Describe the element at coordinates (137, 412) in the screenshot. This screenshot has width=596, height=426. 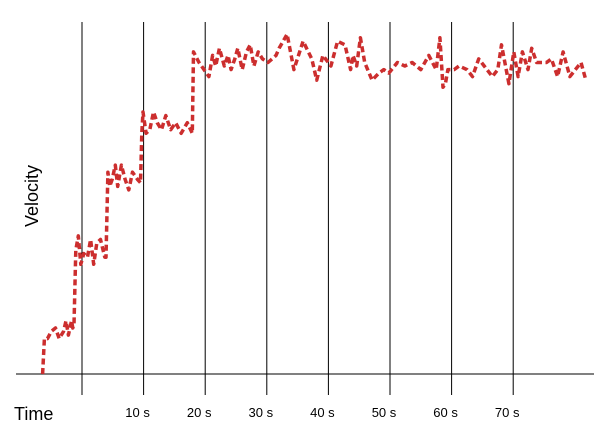
I see `x-tick-label: 10 s` at that location.